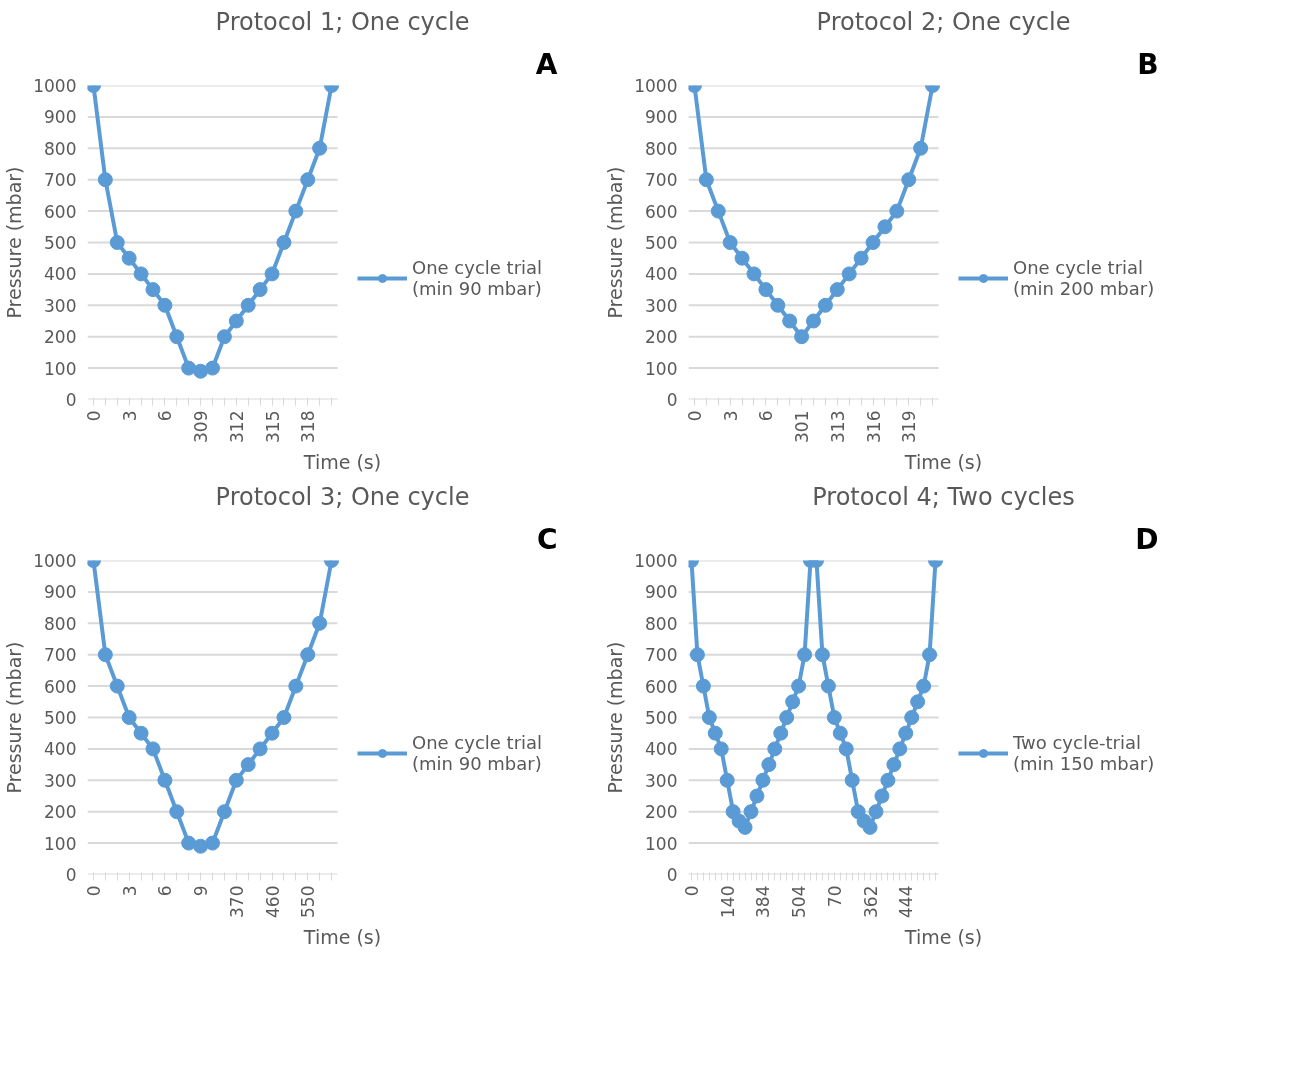 The width and height of the screenshot is (1312, 1084). Describe the element at coordinates (834, 896) in the screenshot. I see `x-tick-label: 70` at that location.